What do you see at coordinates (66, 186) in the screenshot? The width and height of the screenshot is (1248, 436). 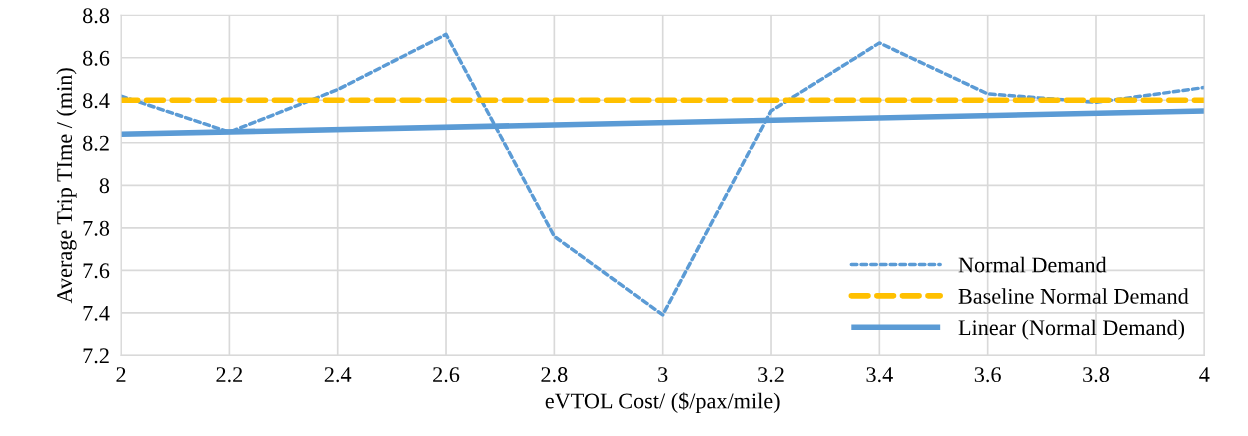 I see `y-axis-title: Average Trip TIme / (min)` at bounding box center [66, 186].